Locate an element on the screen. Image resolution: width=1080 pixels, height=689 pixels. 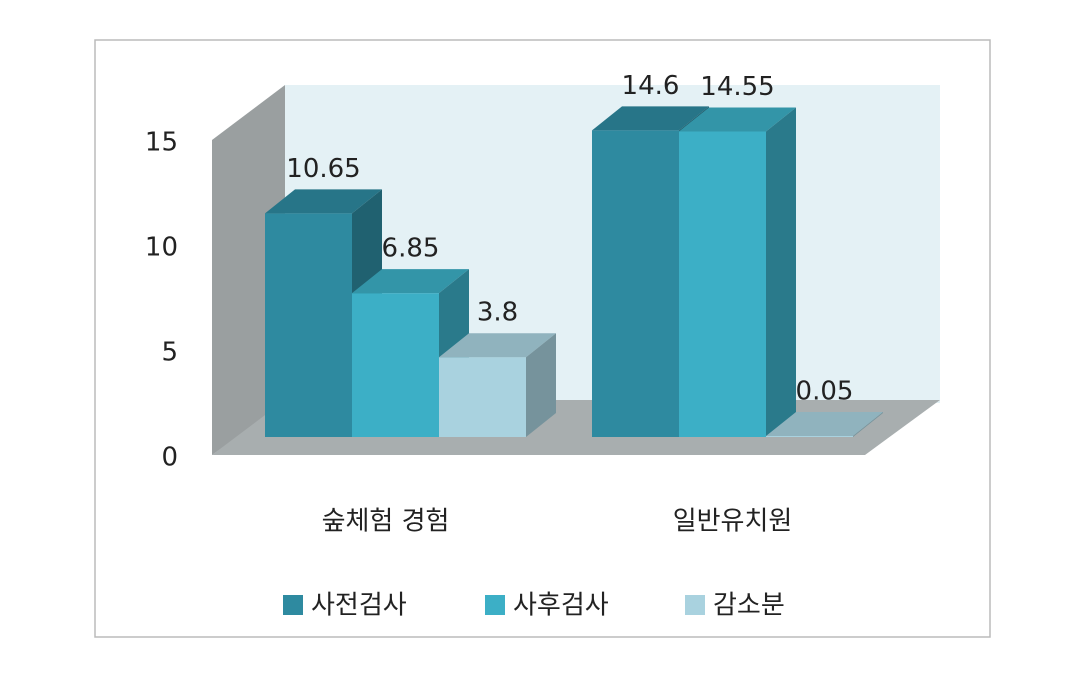
data-label: 0.05 is located at coordinates (825, 391).